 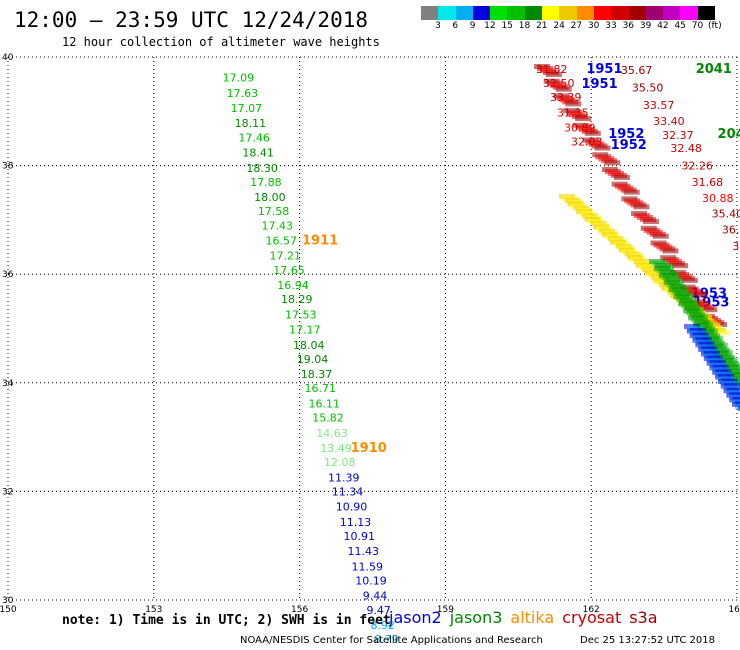 I want to click on satellite-legend: jason2 jason3 altika cryosat s3a, so click(x=527, y=617).